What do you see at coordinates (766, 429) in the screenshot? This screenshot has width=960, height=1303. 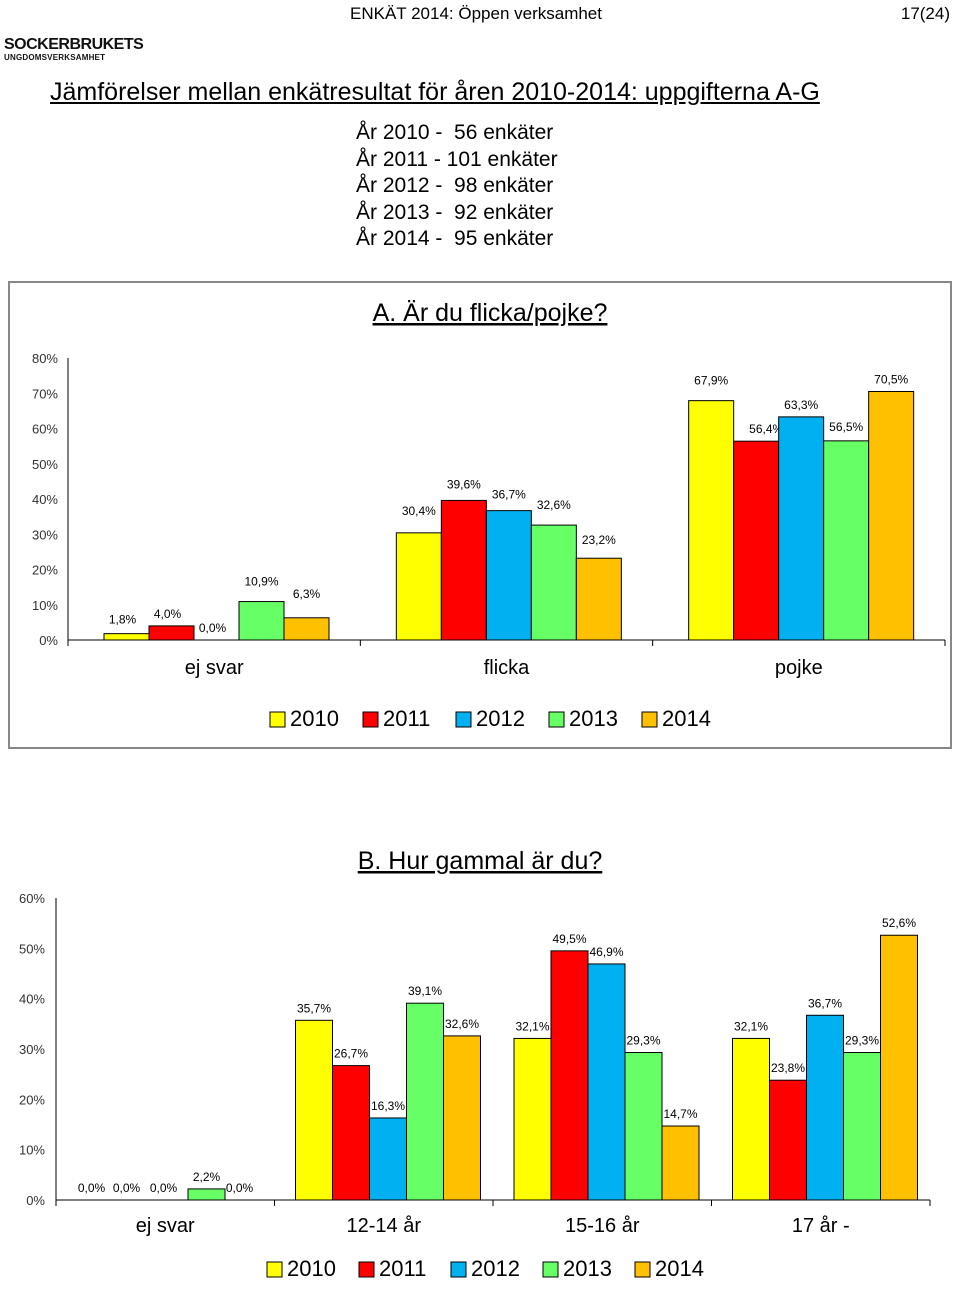 I see `data-label: 56,4%` at bounding box center [766, 429].